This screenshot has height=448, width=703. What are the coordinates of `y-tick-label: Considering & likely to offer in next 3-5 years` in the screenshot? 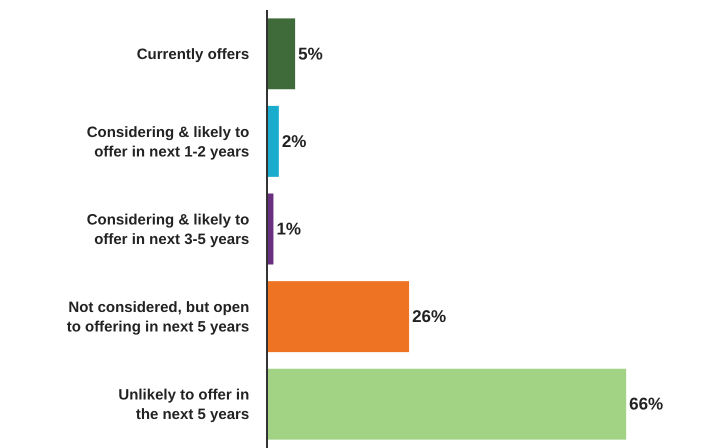 It's located at (168, 230).